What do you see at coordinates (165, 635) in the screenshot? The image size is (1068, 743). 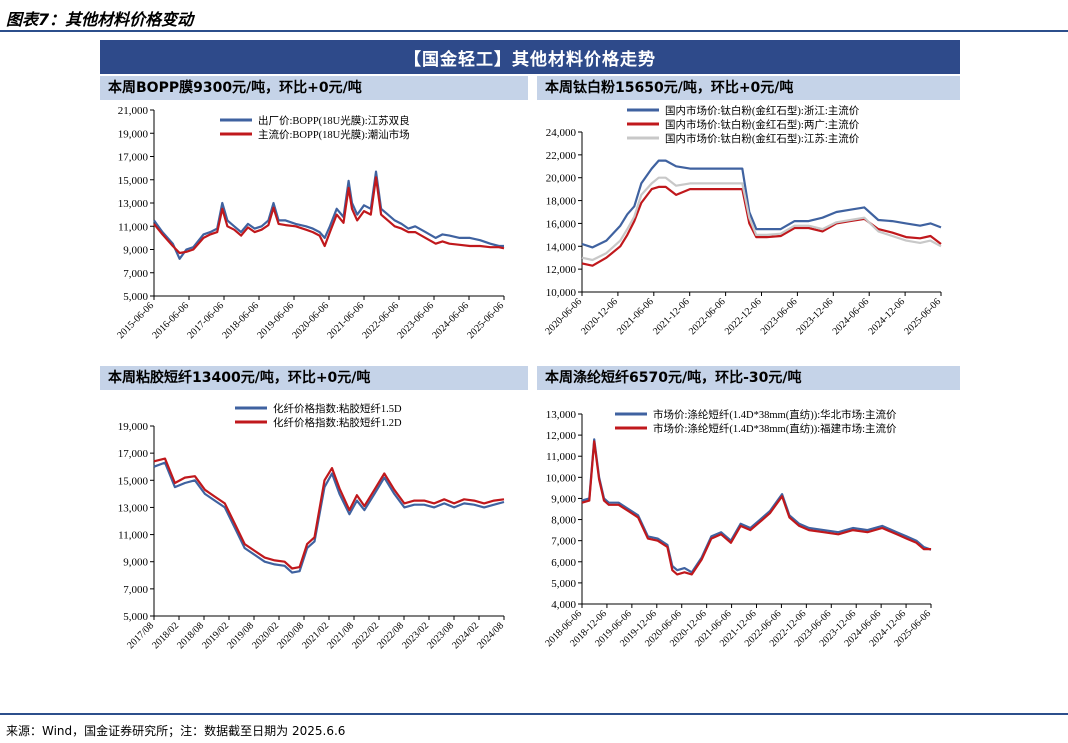 I see `x-tick-label: 2018/02` at bounding box center [165, 635].